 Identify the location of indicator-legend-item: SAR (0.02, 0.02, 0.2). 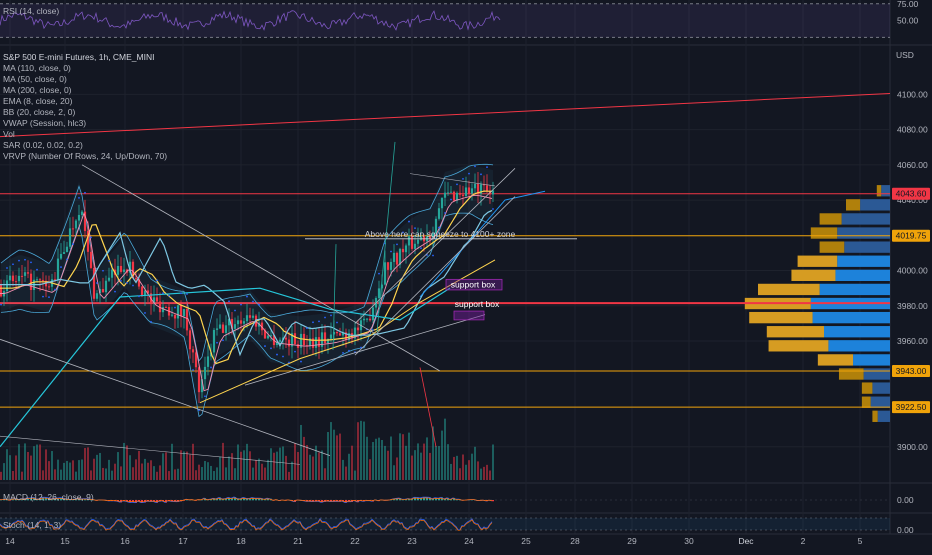
(85, 145).